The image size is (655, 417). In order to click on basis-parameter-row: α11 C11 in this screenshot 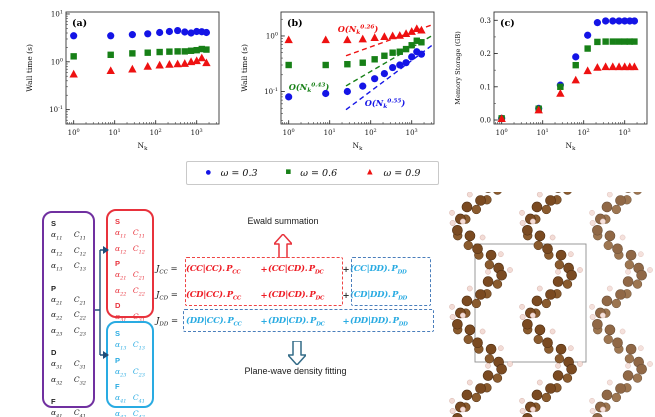, I will do `click(130, 234)`.